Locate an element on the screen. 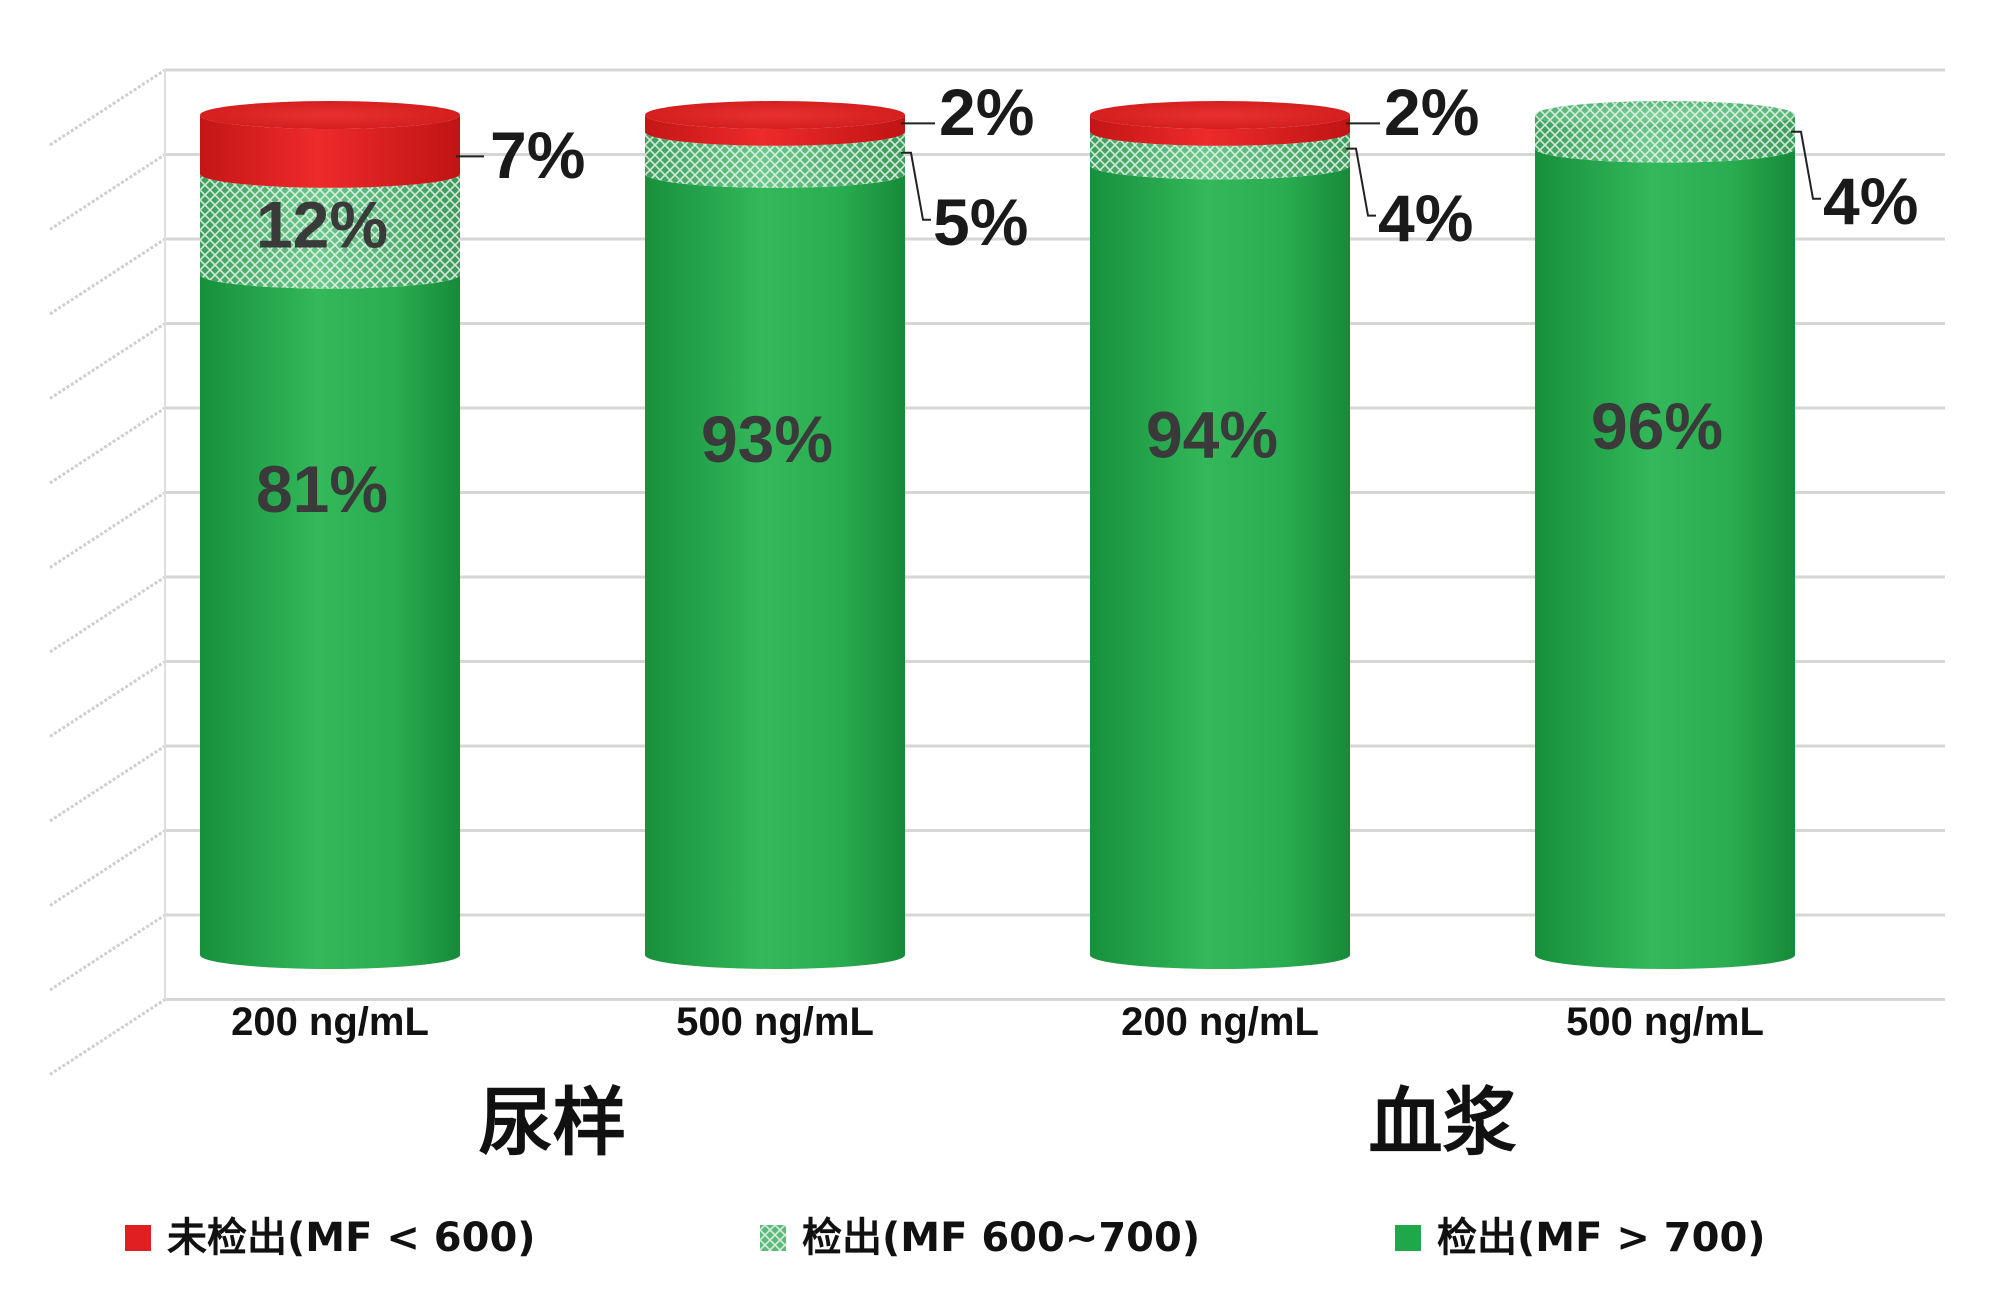 The height and width of the screenshot is (1315, 2000). legend-item: 未检出(MF < 600) is located at coordinates (330, 1238).